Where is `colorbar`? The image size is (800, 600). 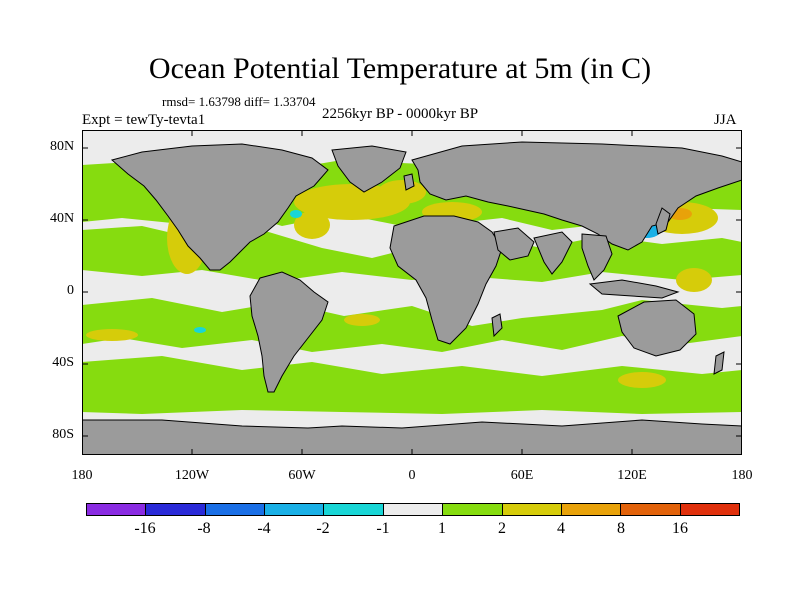
colorbar is located at coordinates (413, 509).